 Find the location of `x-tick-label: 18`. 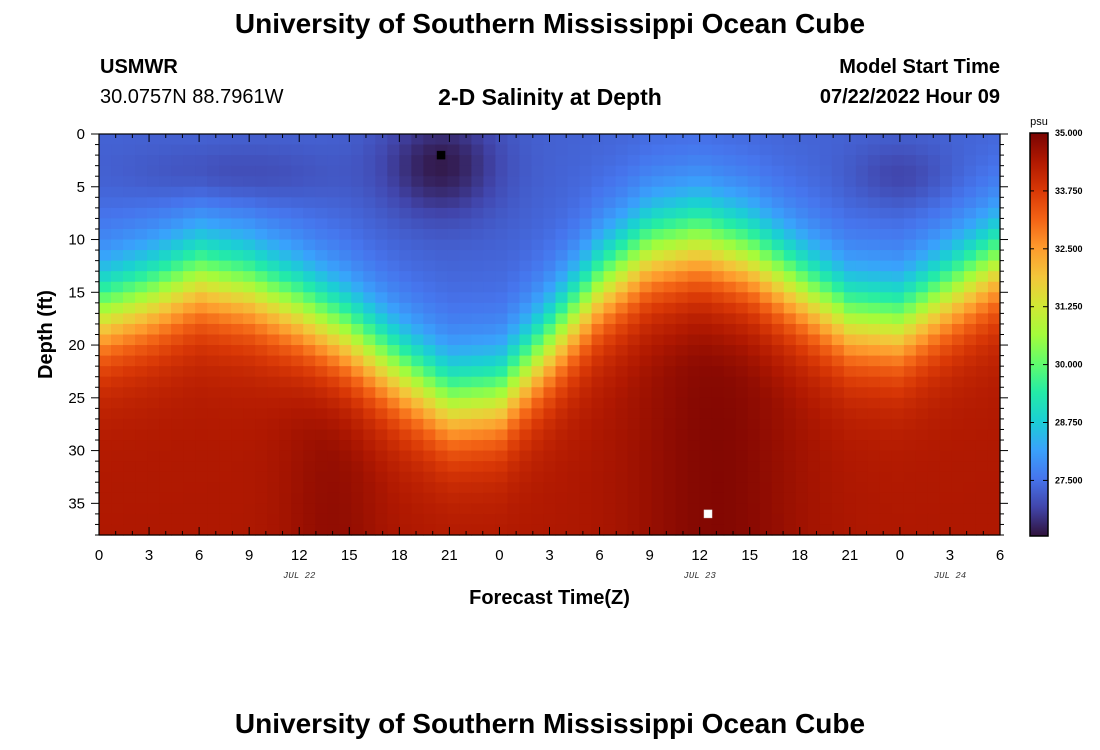

x-tick-label: 18 is located at coordinates (399, 555).